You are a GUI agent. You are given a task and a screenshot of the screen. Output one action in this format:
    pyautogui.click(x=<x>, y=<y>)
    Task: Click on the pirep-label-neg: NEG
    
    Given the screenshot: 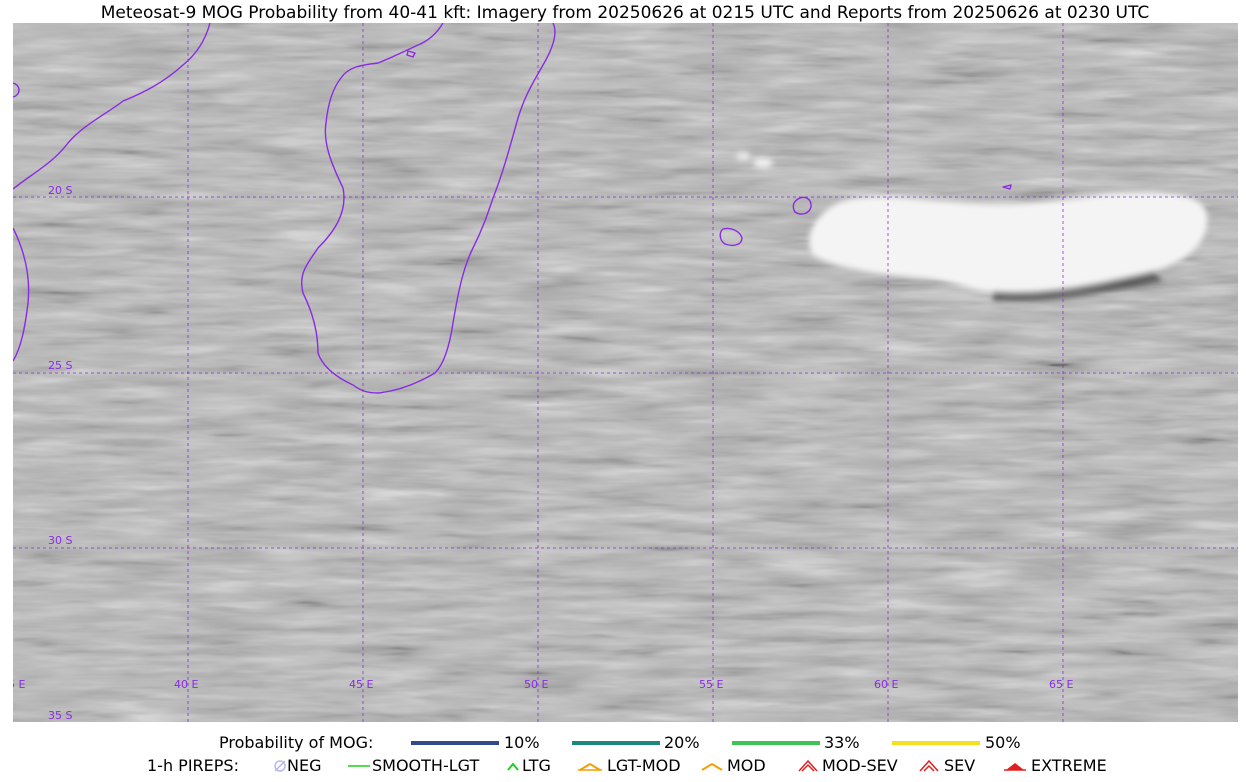 What is the action you would take?
    pyautogui.click(x=304, y=765)
    